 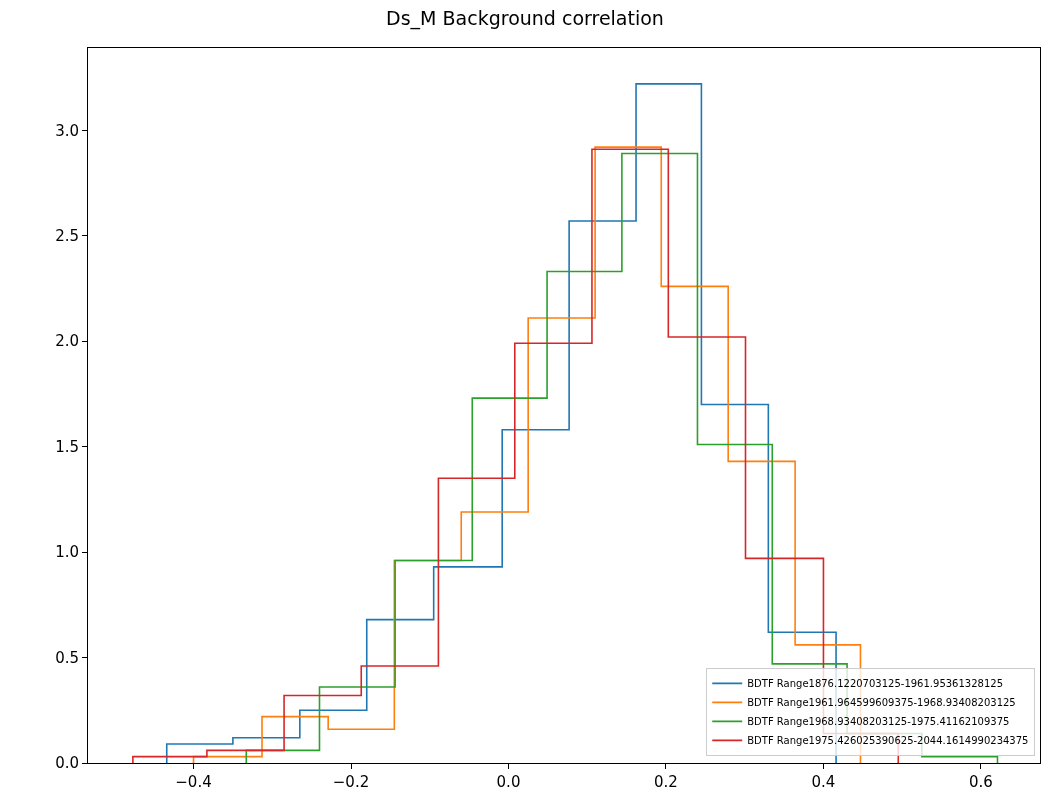 What do you see at coordinates (878, 722) in the screenshot?
I see `legend-label: BDTF Range1968.93408203125-1975.41162109375` at bounding box center [878, 722].